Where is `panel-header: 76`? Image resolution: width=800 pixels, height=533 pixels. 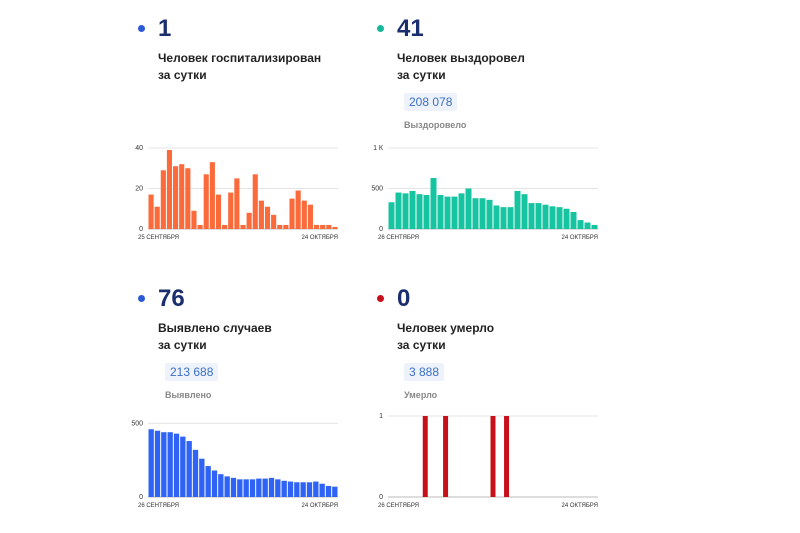 panel-header: 76 is located at coordinates (258, 300).